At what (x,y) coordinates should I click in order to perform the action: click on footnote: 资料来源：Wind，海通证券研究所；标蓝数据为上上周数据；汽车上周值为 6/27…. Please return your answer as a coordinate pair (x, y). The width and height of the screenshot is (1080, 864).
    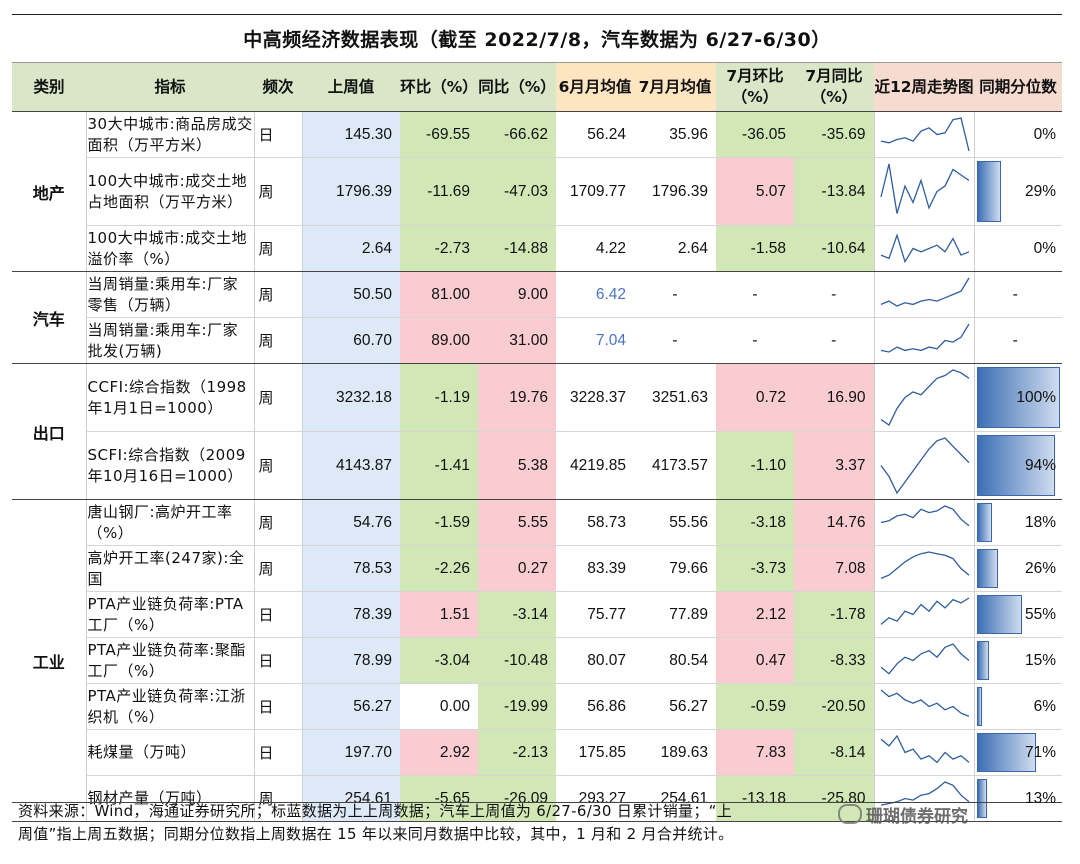
    Looking at the image, I should click on (543, 823).